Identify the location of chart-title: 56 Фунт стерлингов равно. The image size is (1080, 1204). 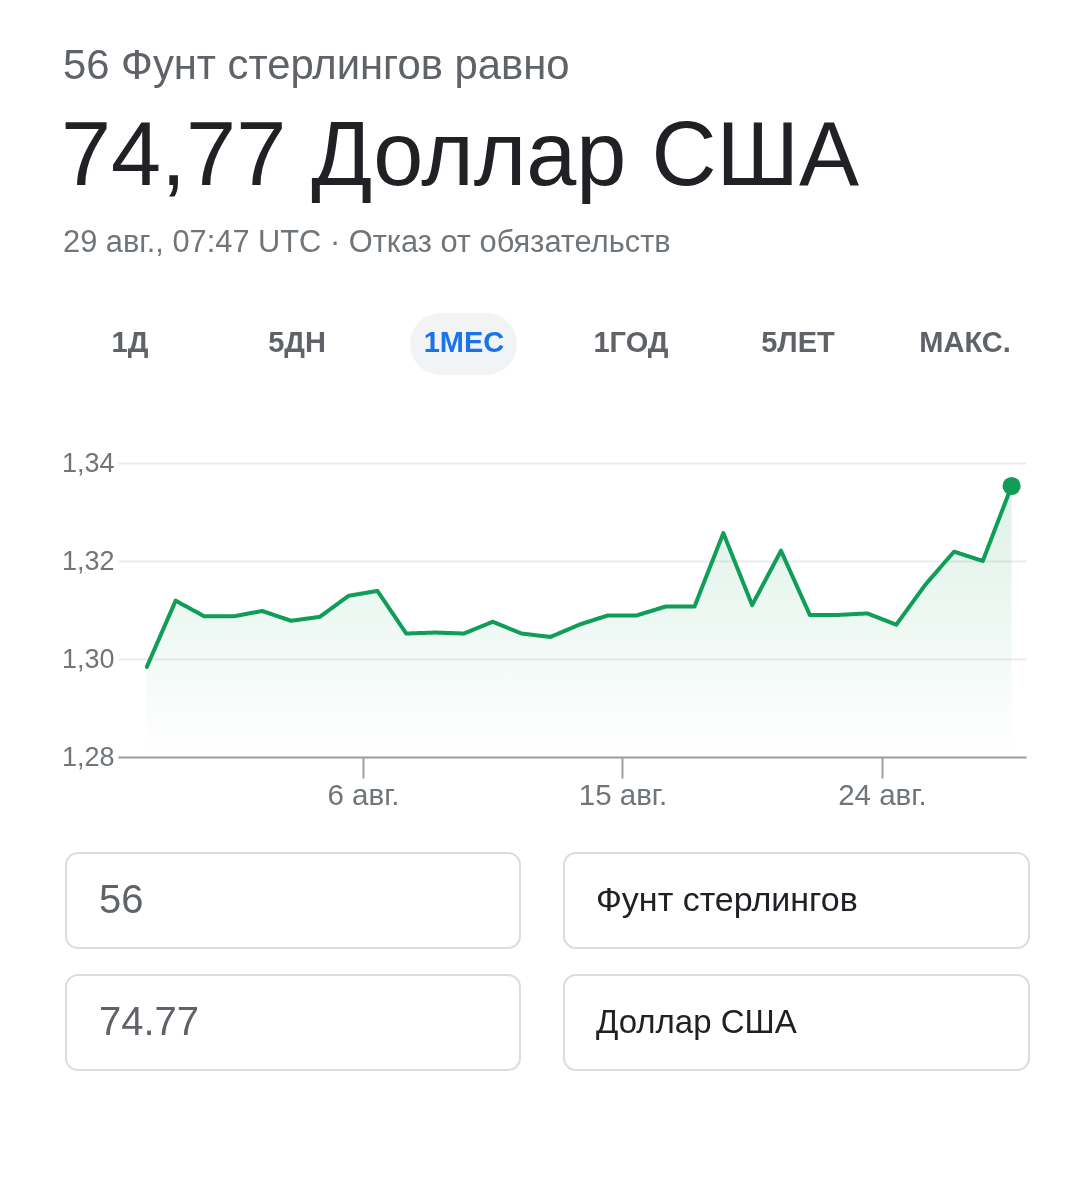
(316, 64).